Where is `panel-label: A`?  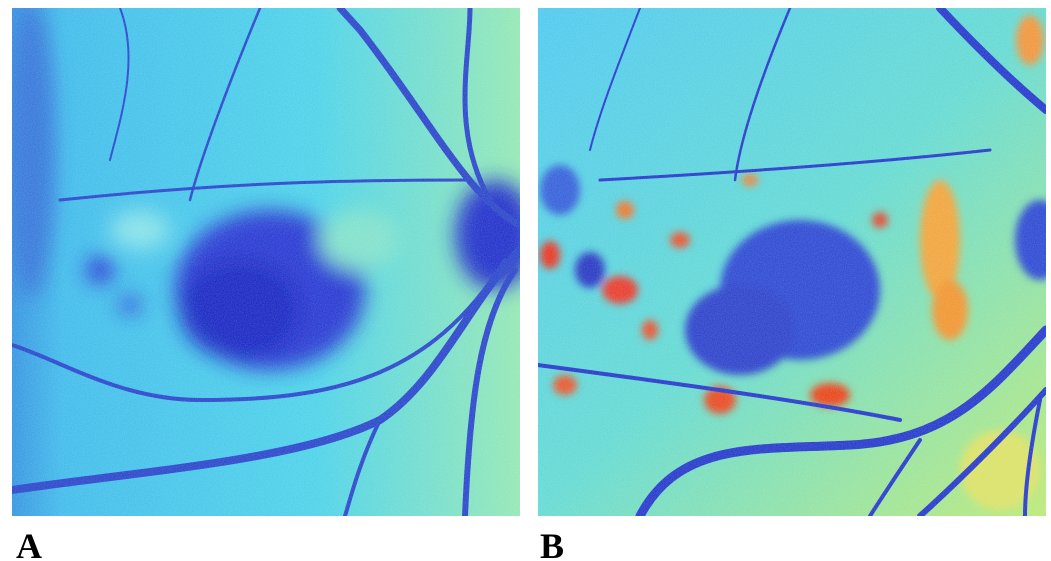
panel-label: A is located at coordinates (29, 543).